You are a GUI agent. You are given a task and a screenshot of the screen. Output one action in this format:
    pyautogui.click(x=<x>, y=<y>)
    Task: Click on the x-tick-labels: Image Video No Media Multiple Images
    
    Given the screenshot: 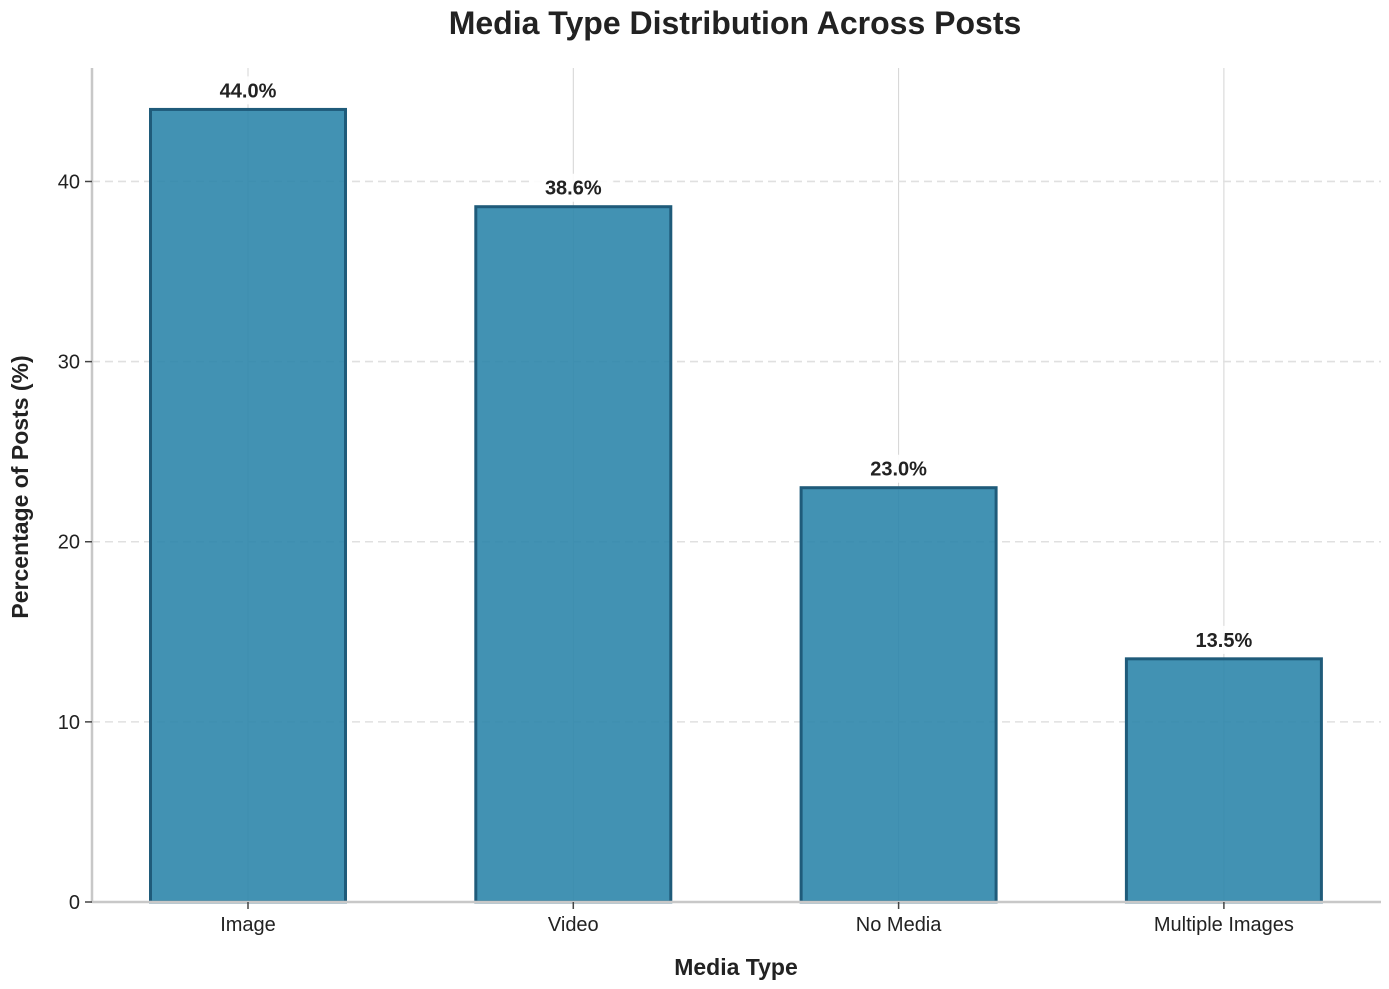 What is the action you would take?
    pyautogui.click(x=757, y=925)
    